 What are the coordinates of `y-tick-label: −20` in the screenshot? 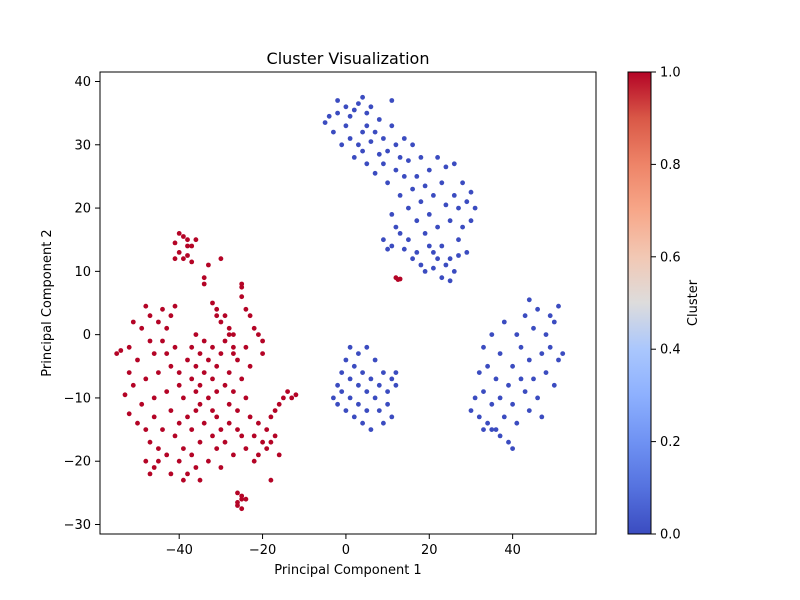 It's located at (77, 462).